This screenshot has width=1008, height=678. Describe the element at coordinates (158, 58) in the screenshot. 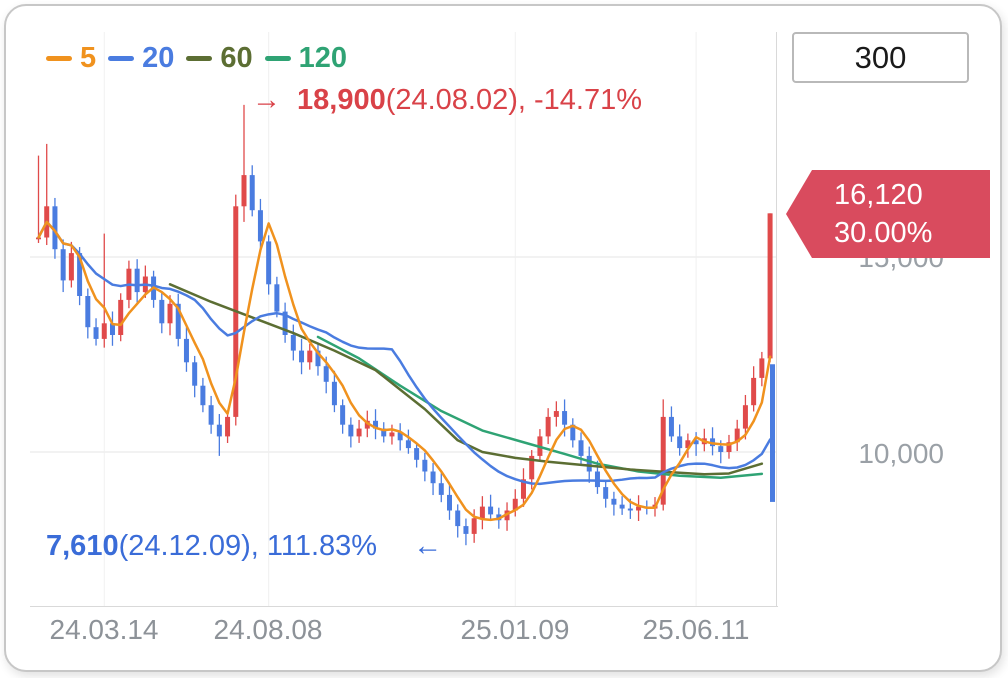

I see `legend-label-ma20: 20` at that location.